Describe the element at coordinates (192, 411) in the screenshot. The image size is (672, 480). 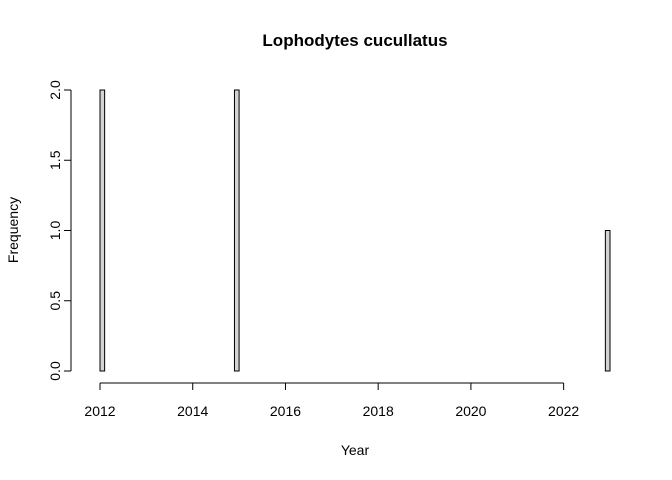
I see `x-tick-label: 2014` at that location.